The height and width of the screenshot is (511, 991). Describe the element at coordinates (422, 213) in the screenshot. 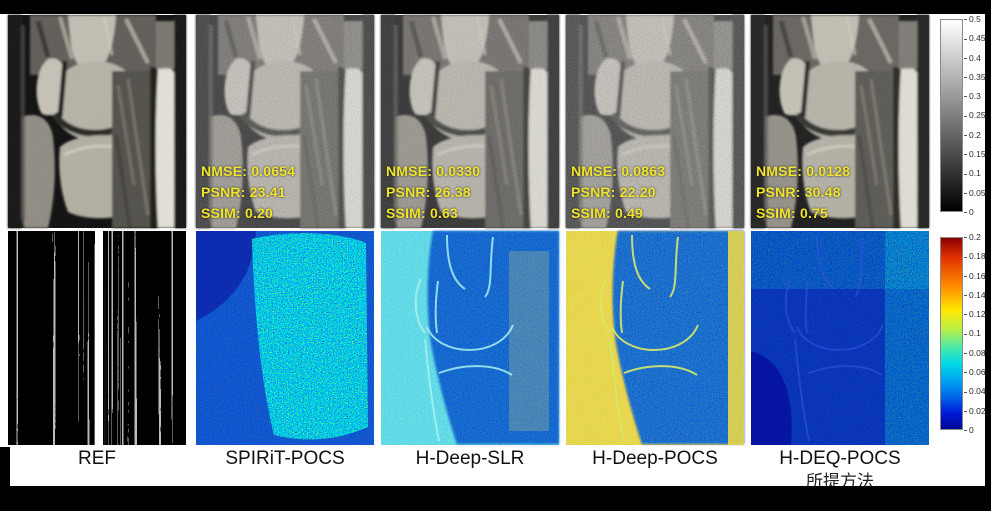

I see `metric-ssim: SSIM: 0.63` at that location.